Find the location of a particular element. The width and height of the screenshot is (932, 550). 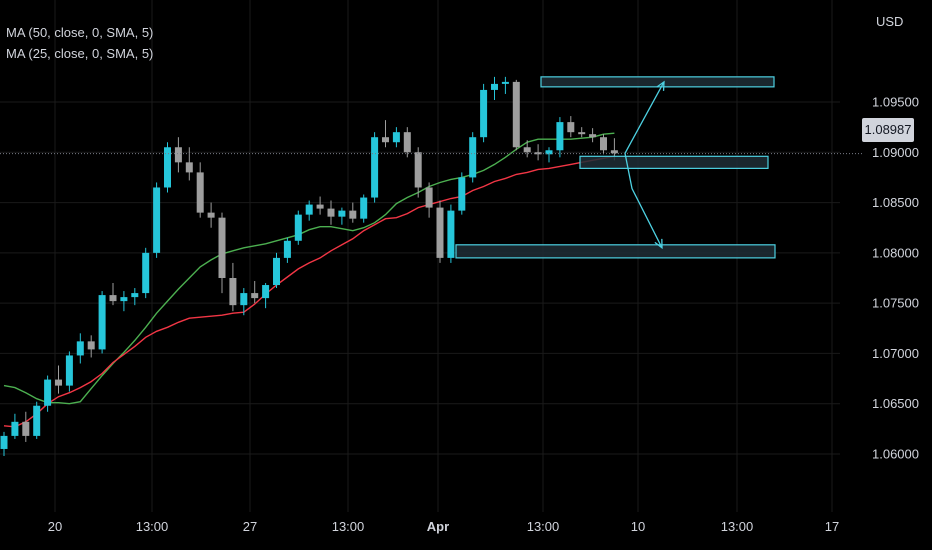

time-axis: 20 13:00 27 13:00 Apr 13:00 10 13:00 17 is located at coordinates (443, 526).